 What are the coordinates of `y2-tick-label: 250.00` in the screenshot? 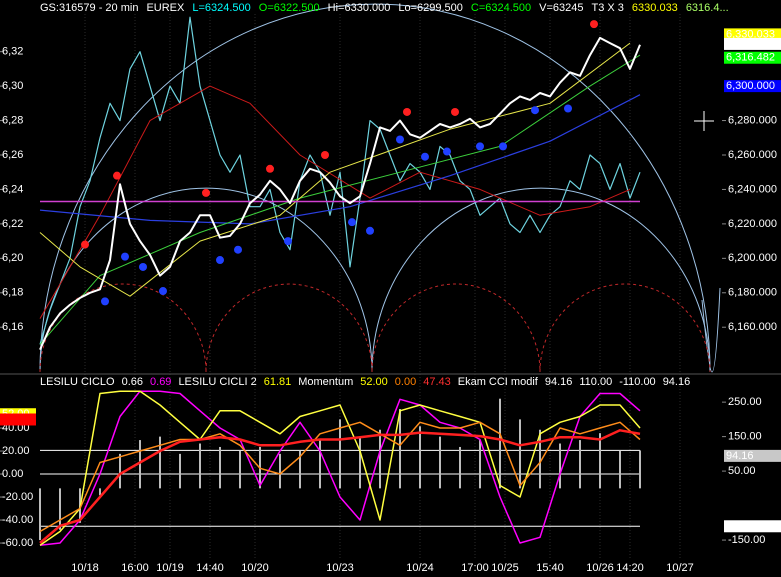 It's located at (745, 402).